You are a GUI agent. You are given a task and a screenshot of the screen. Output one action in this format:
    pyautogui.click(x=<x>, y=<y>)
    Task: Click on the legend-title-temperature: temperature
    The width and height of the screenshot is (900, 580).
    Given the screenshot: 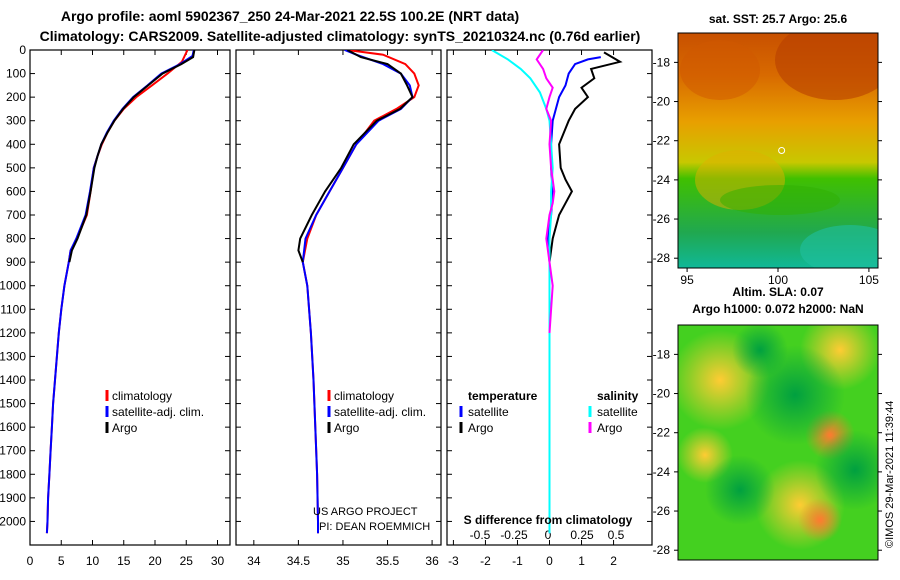 What is the action you would take?
    pyautogui.click(x=503, y=396)
    